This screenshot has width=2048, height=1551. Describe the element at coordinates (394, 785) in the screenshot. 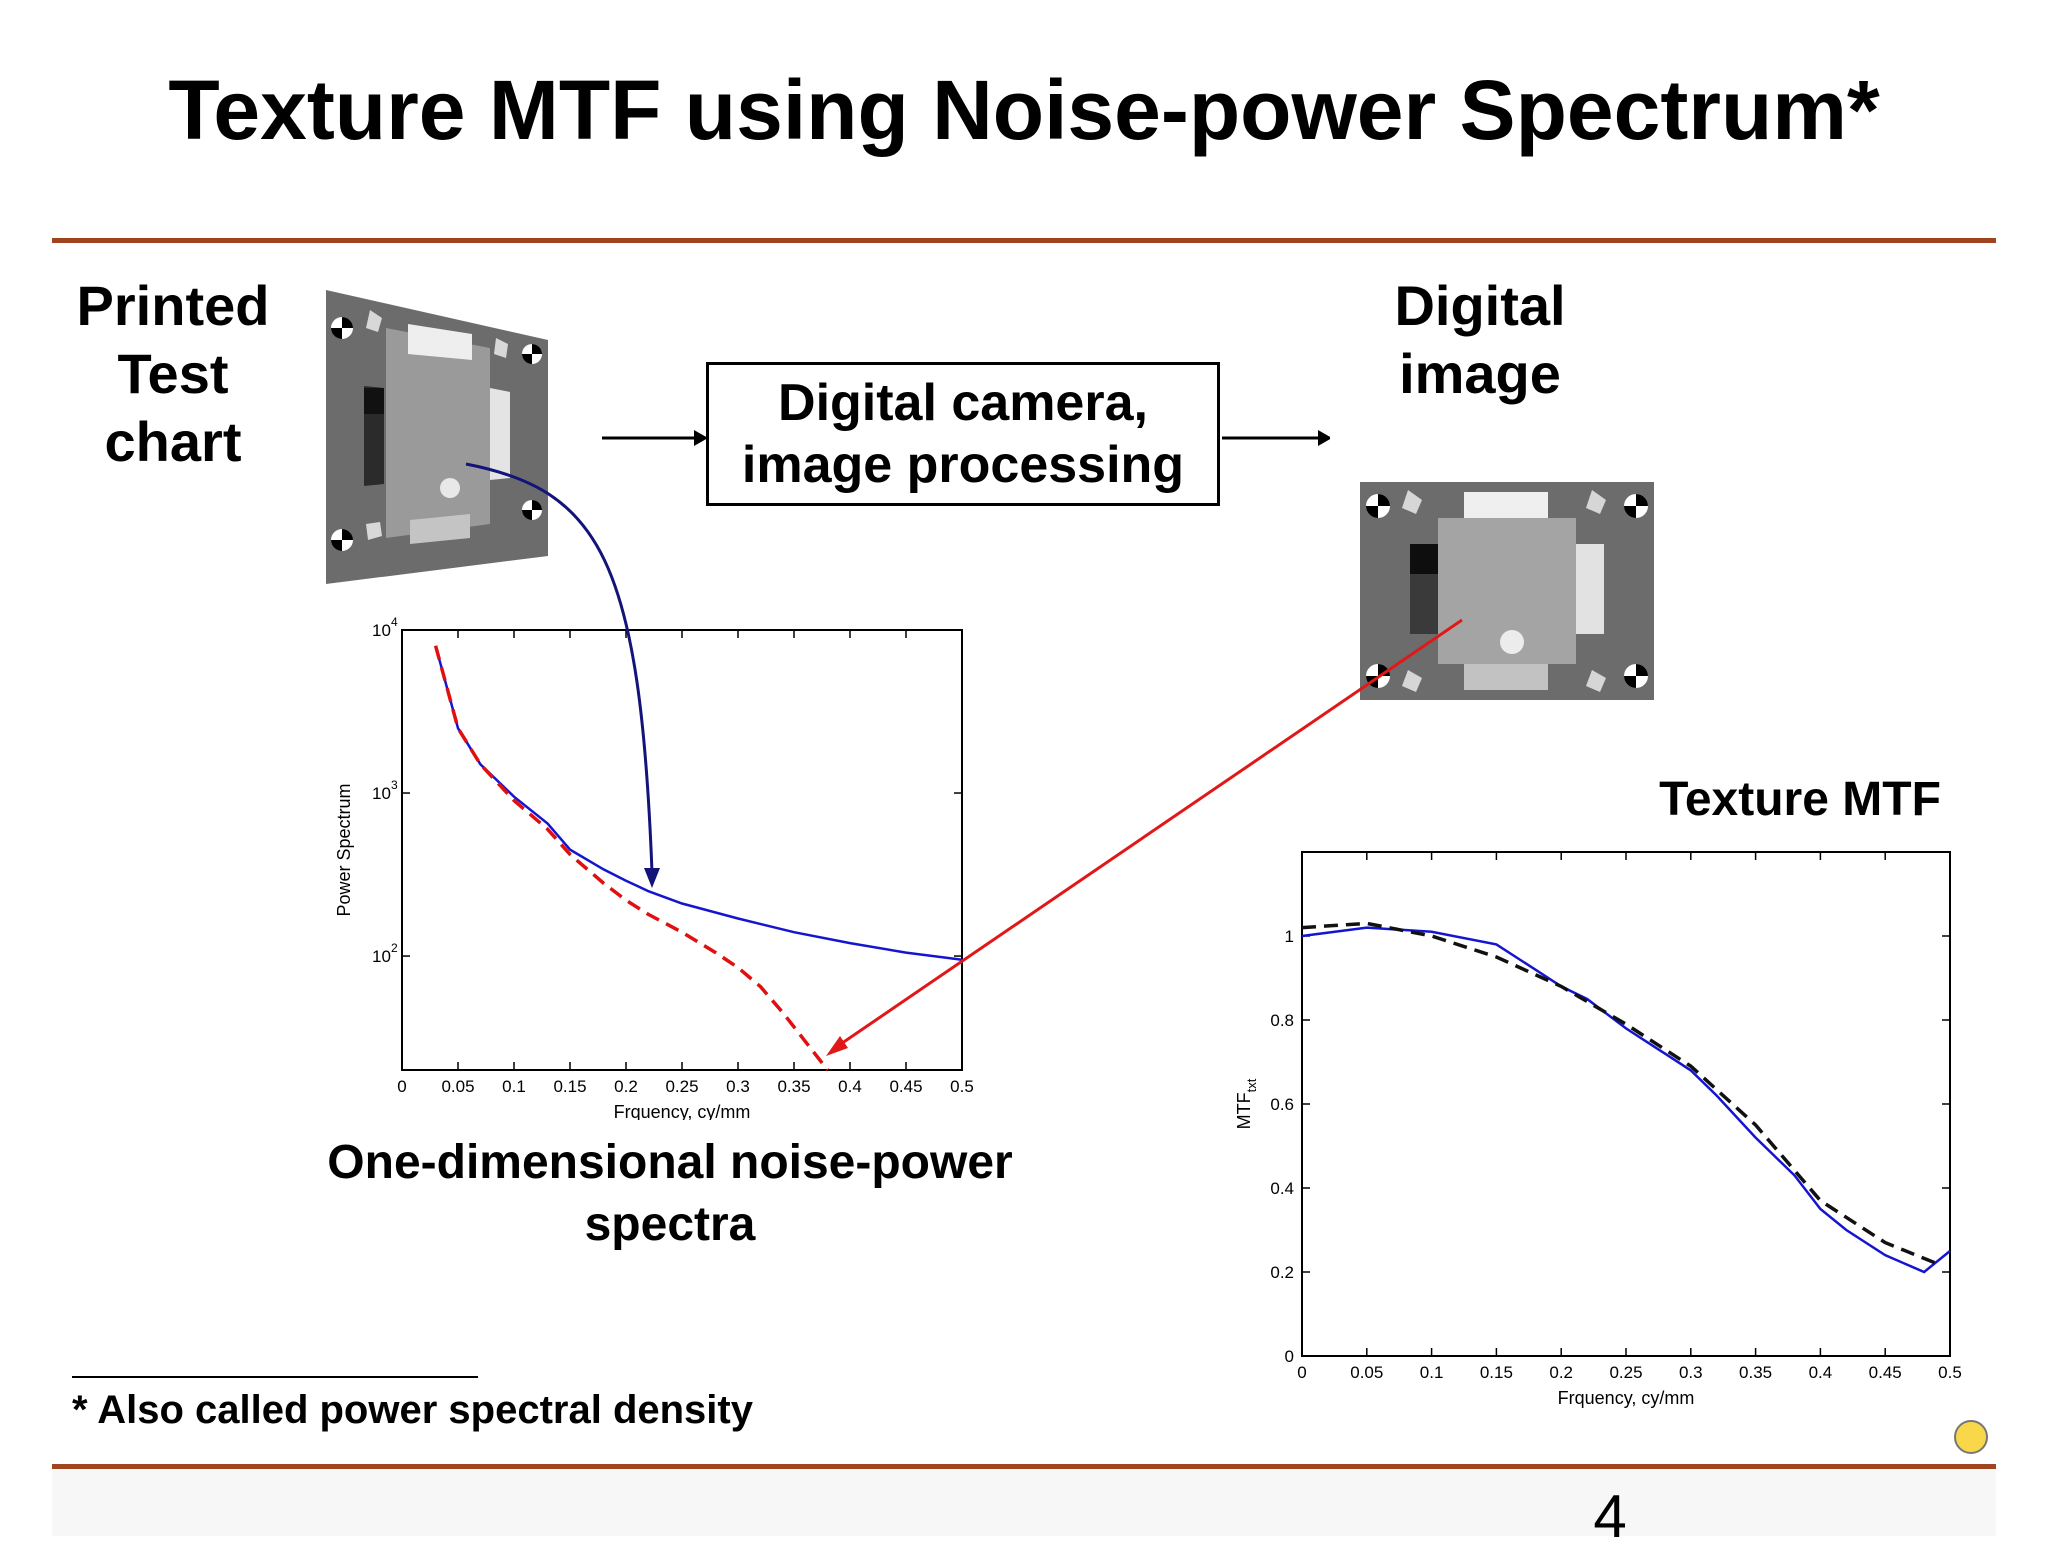

I see `y-tick-exponent: 3` at that location.